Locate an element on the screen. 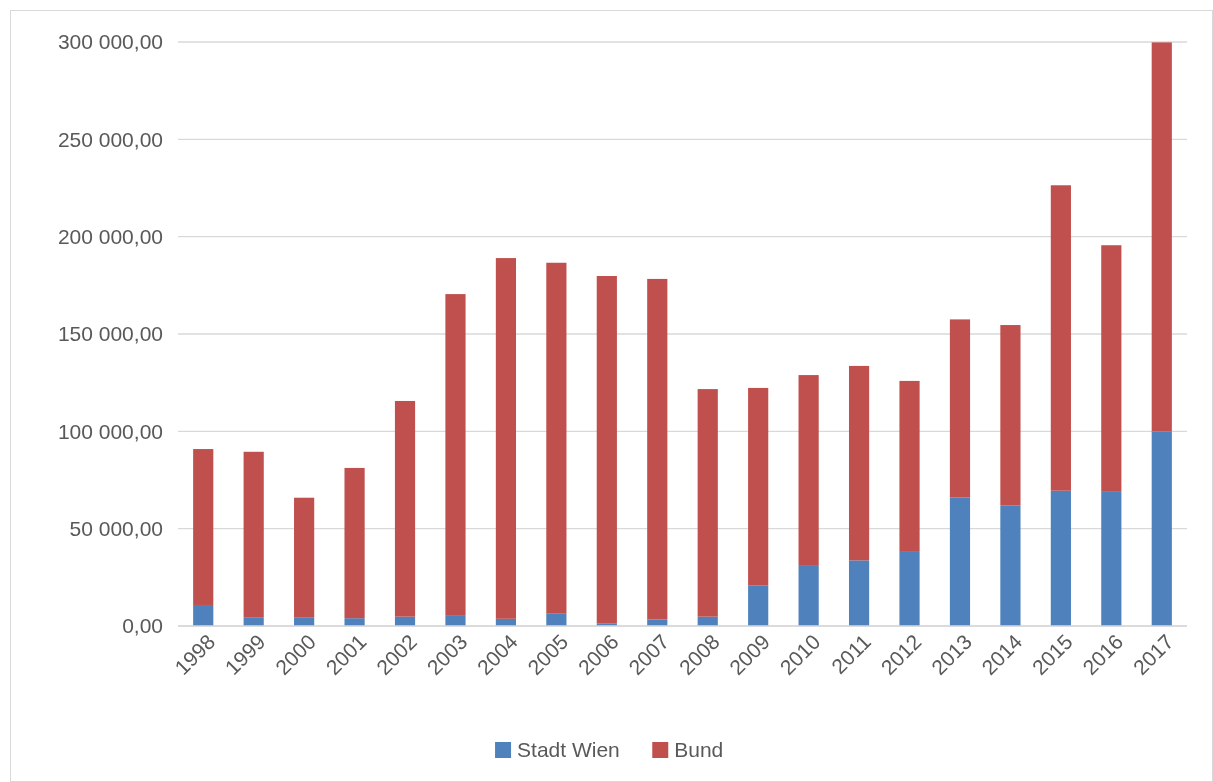 The width and height of the screenshot is (1213, 782). y-tick-label: 50 000,00 is located at coordinates (116, 529).